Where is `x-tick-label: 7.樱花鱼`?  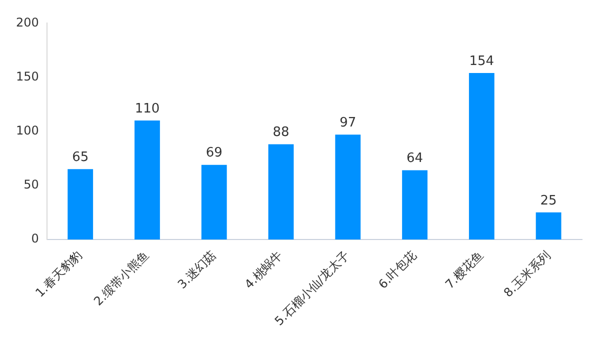
x-tick-label: 7.樱花鱼 is located at coordinates (464, 270).